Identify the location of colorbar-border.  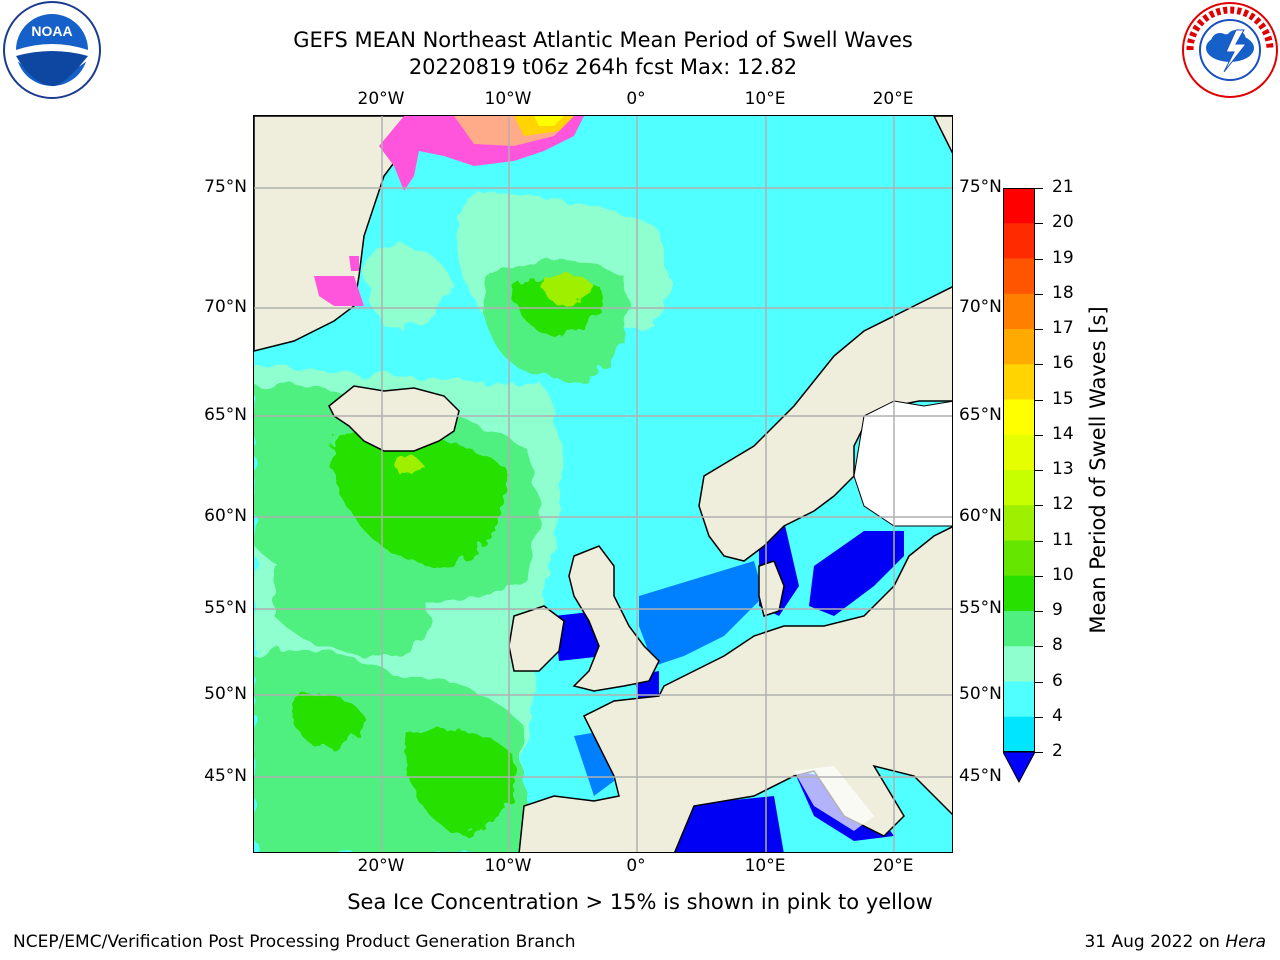
(1019, 470).